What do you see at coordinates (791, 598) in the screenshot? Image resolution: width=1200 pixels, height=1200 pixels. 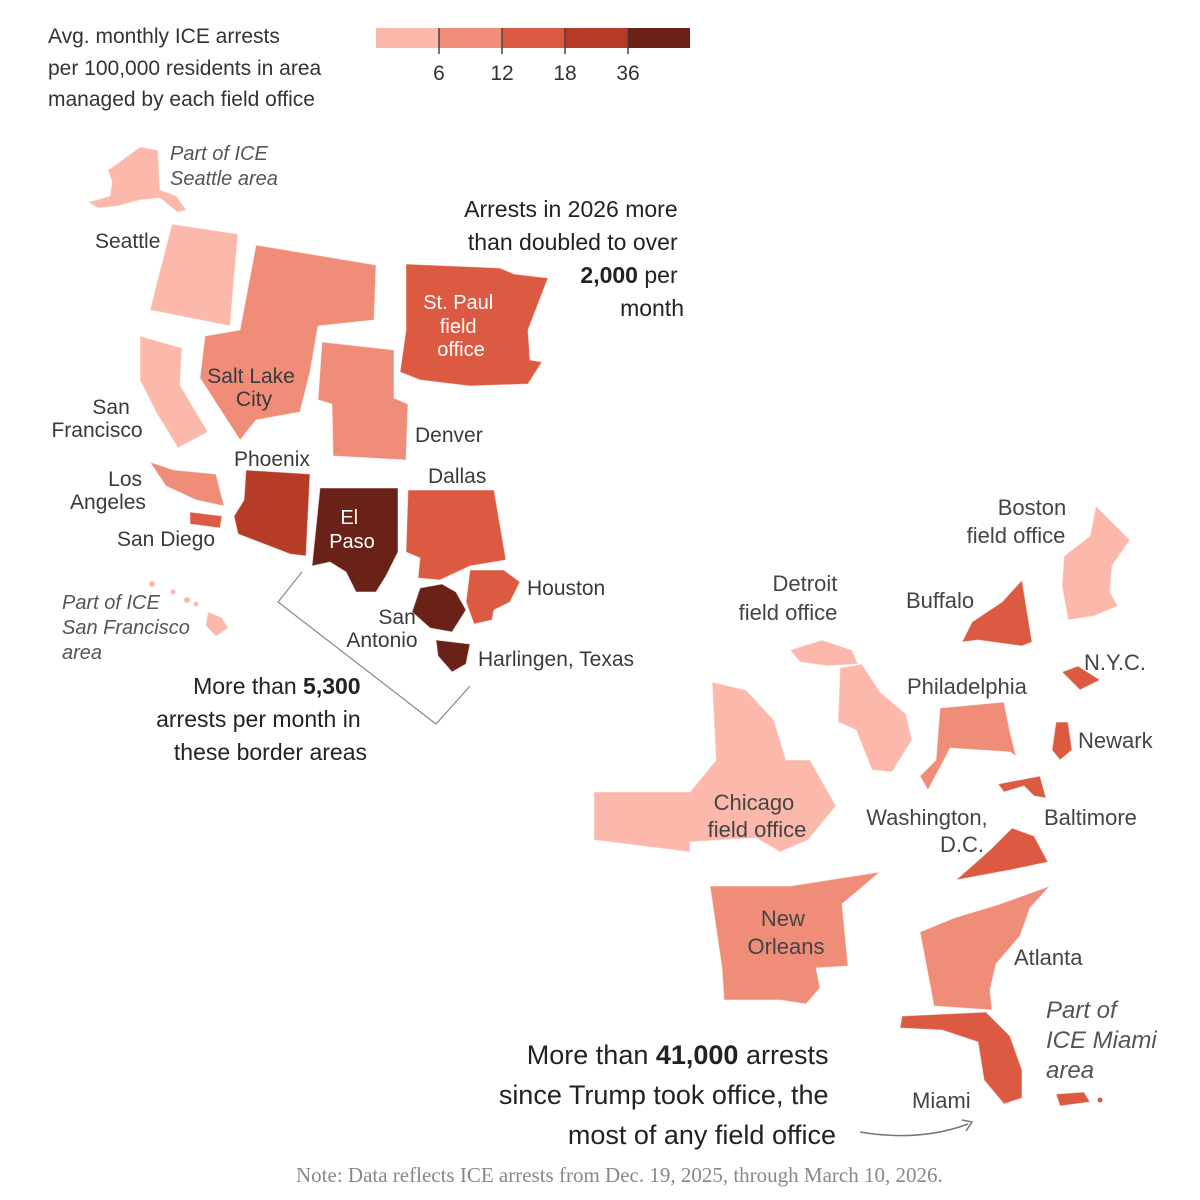 I see `label-detroit: Detroit field office` at bounding box center [791, 598].